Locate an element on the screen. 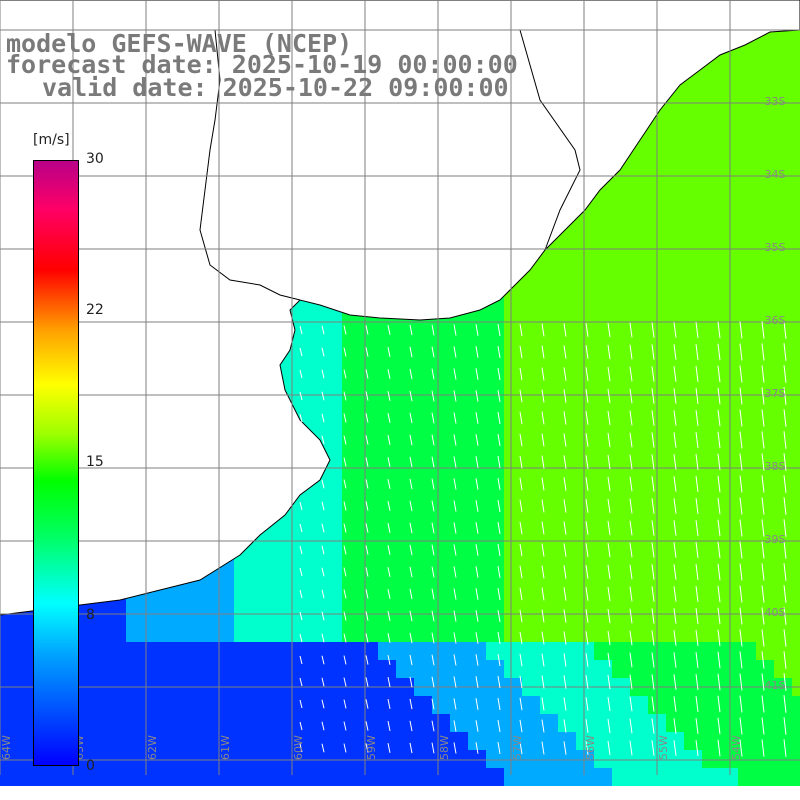 Image resolution: width=800 pixels, height=800 pixels. border-line is located at coordinates (250, 165).